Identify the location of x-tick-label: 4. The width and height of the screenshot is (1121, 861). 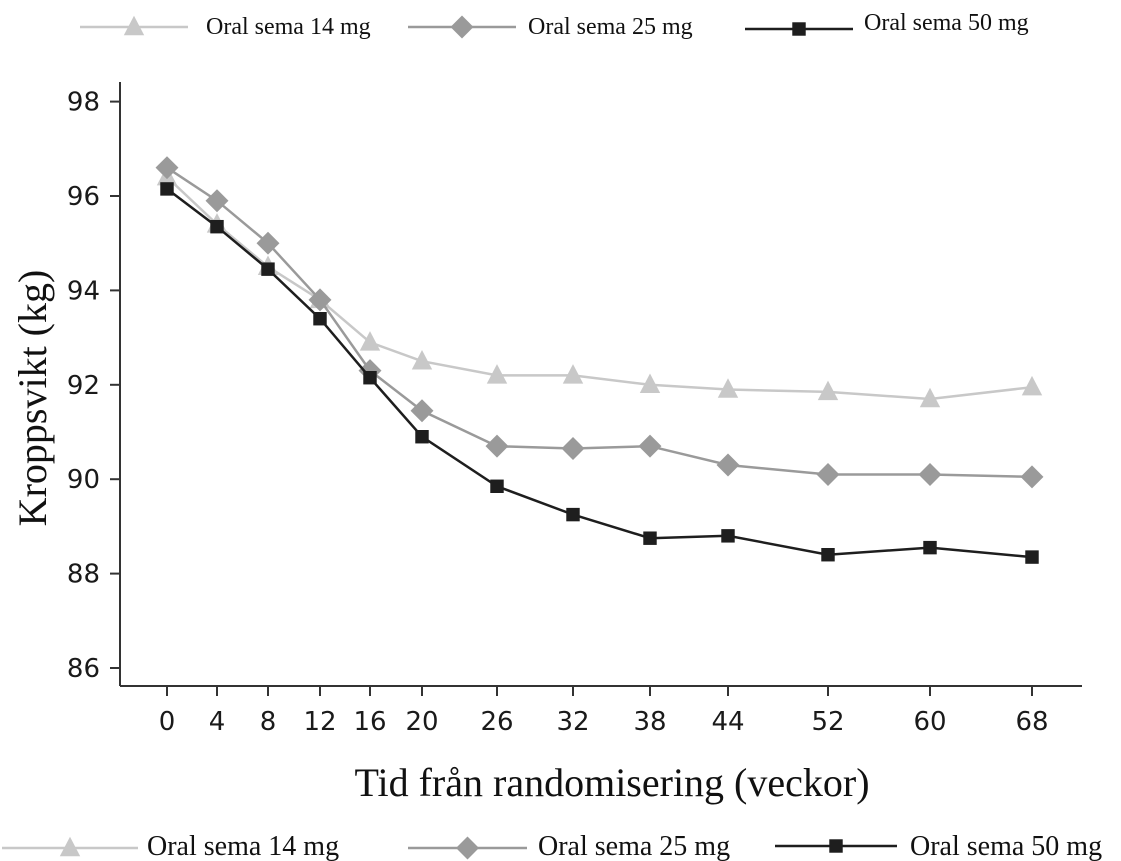
(217, 722).